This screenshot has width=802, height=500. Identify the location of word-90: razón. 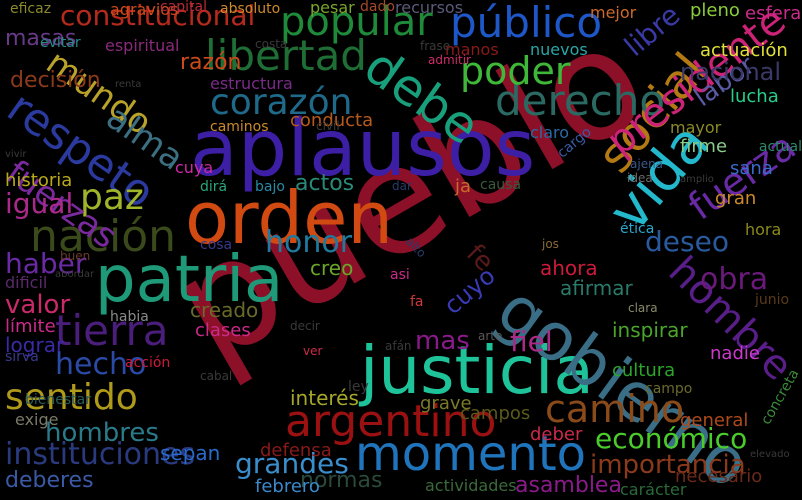
(211, 62).